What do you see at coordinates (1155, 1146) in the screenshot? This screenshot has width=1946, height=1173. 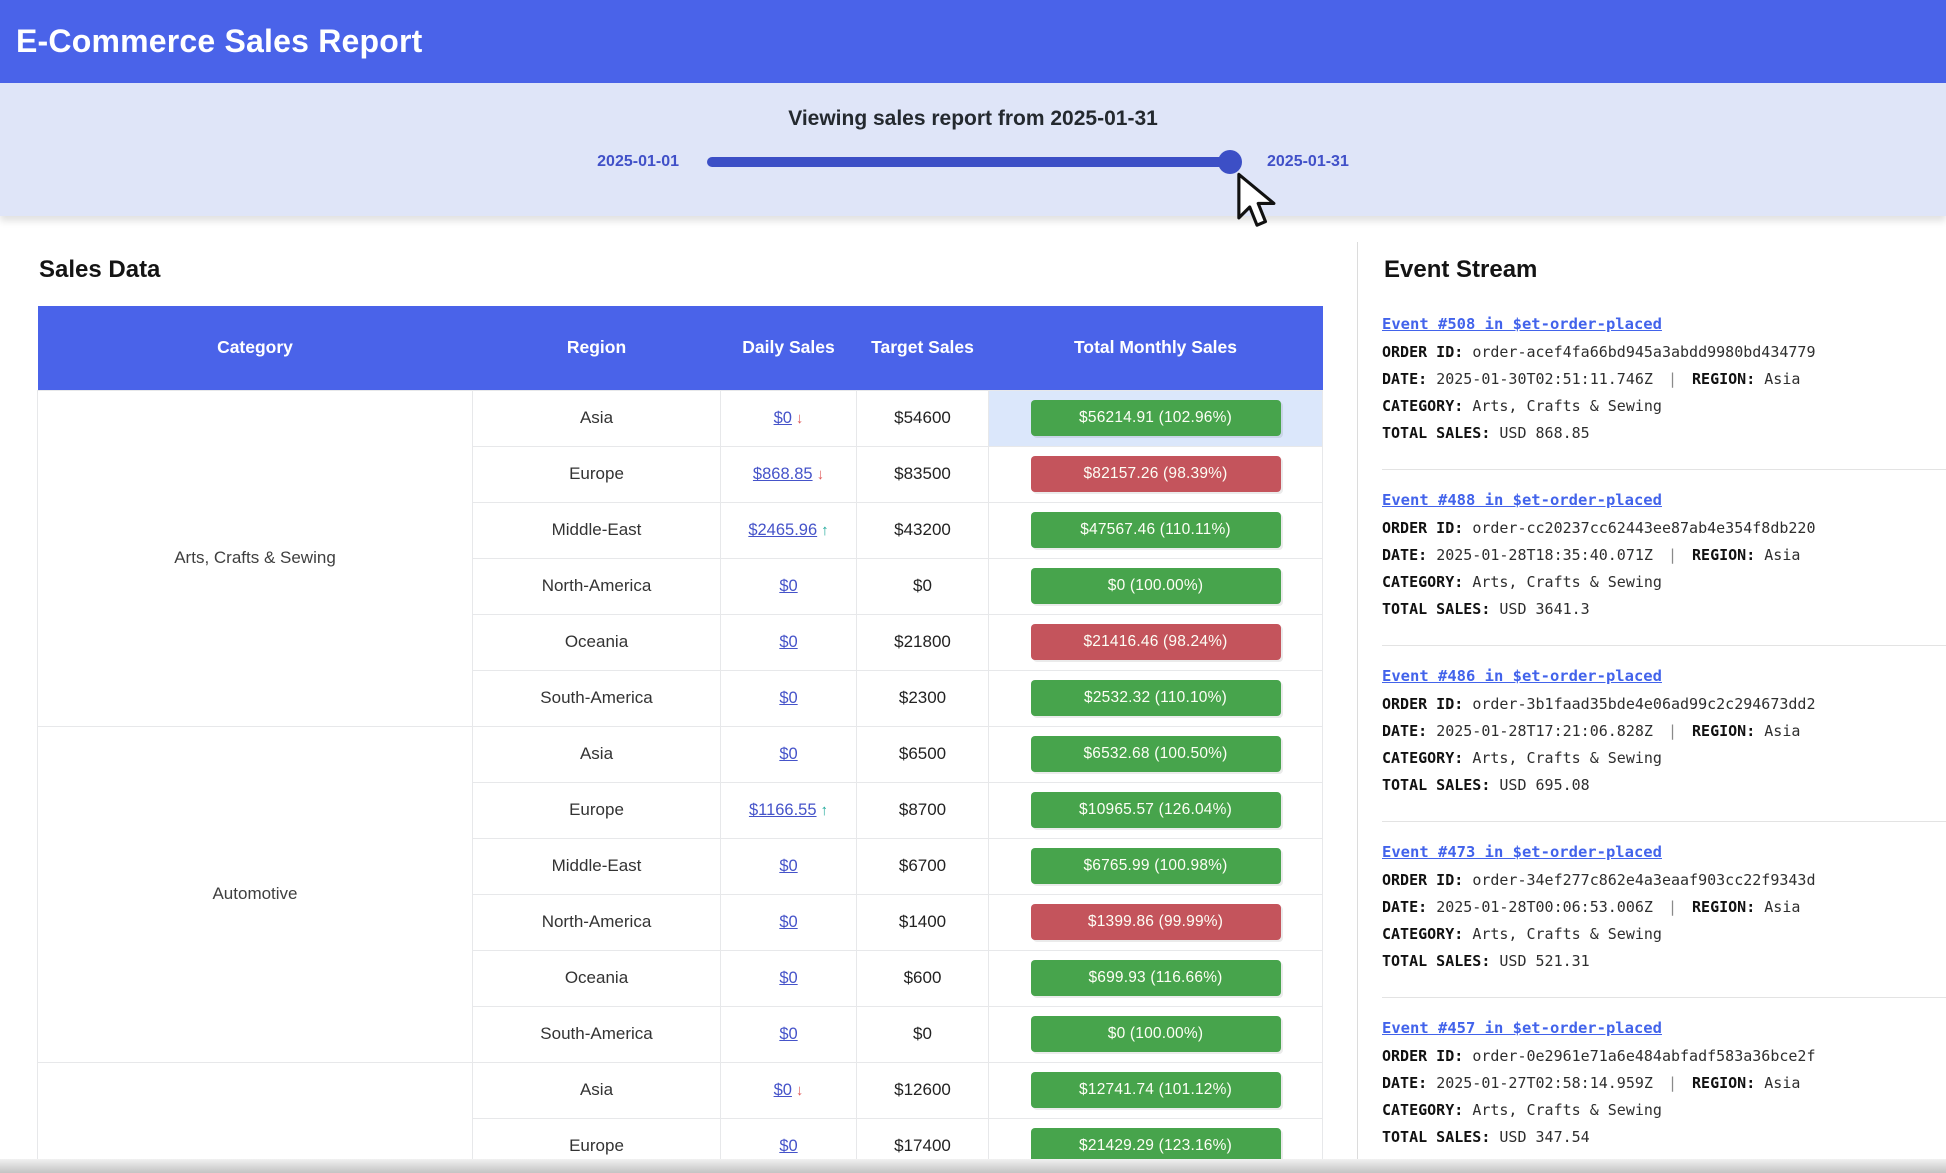 I see `monthly-sales-badge: $21429.29 (123.16%)` at bounding box center [1155, 1146].